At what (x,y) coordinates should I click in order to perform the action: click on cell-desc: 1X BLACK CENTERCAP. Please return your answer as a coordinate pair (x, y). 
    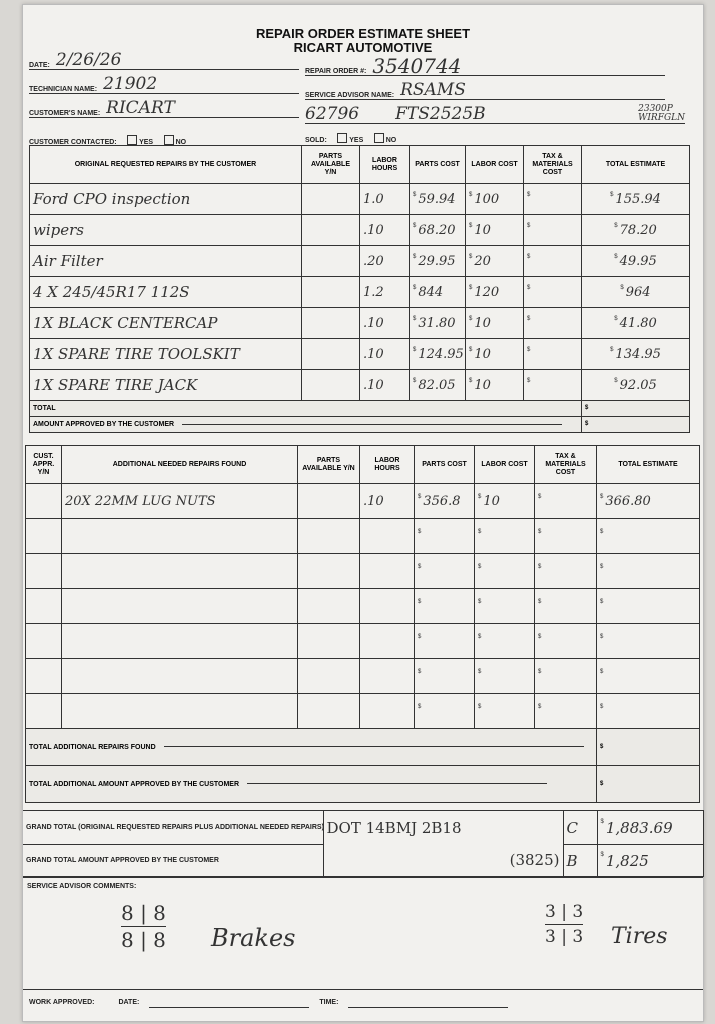
    Looking at the image, I should click on (165, 323).